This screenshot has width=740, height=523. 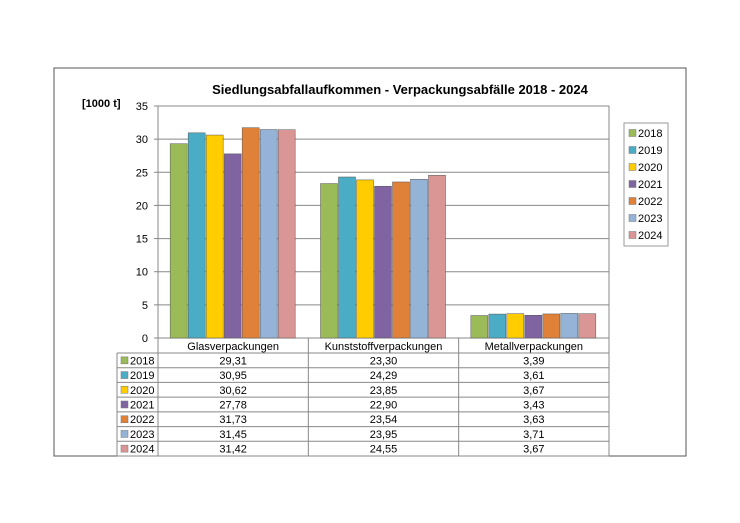 I want to click on y-tick-label: 30, so click(x=142, y=140).